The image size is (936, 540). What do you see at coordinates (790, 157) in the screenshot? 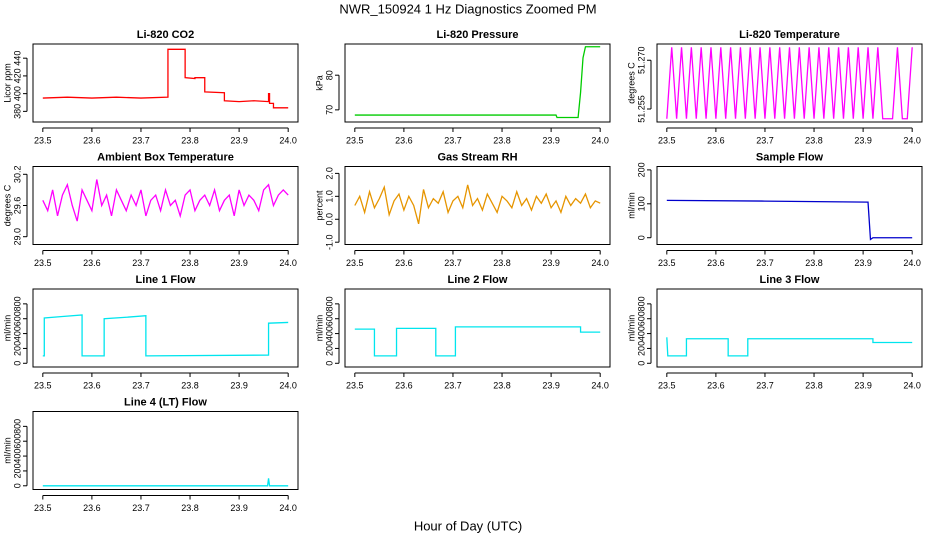
I see `panel-title: Sample Flow` at bounding box center [790, 157].